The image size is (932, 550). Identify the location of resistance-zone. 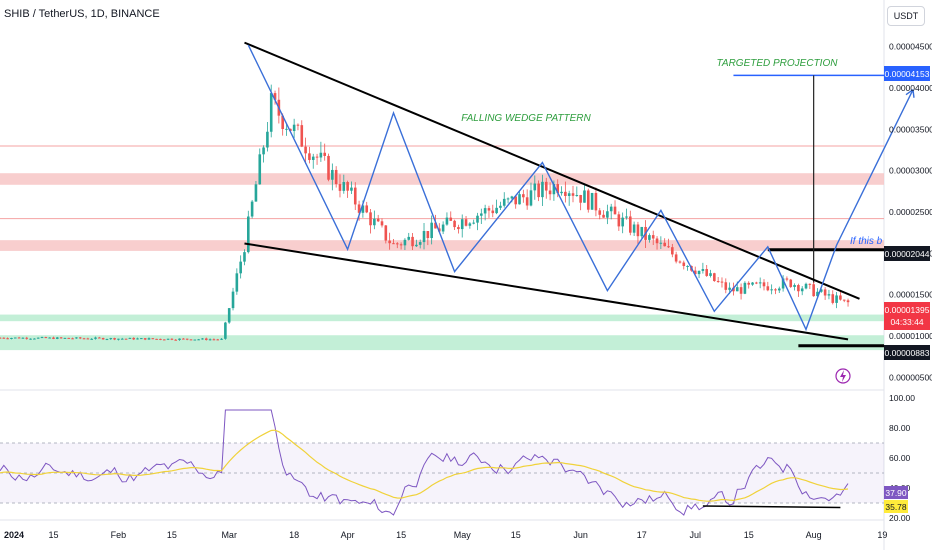
(442, 245).